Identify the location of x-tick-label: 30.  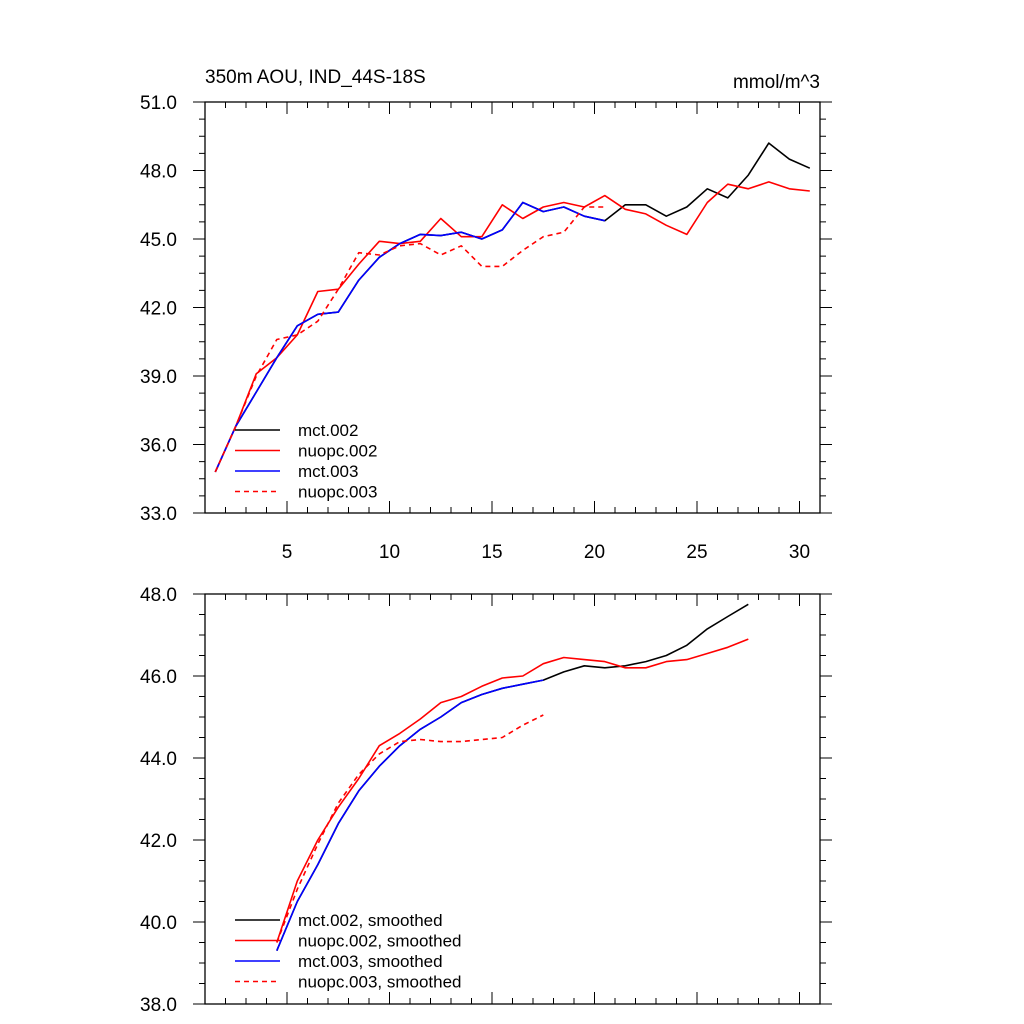
(799, 552).